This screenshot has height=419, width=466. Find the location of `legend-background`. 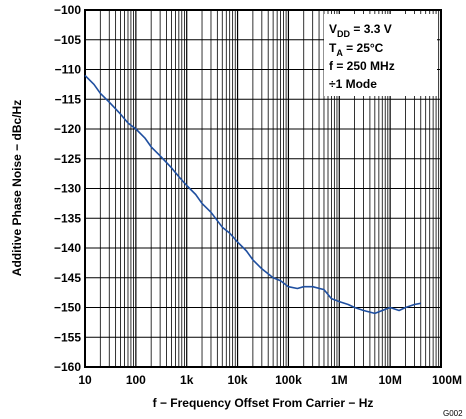

legend-background is located at coordinates (380, 55).